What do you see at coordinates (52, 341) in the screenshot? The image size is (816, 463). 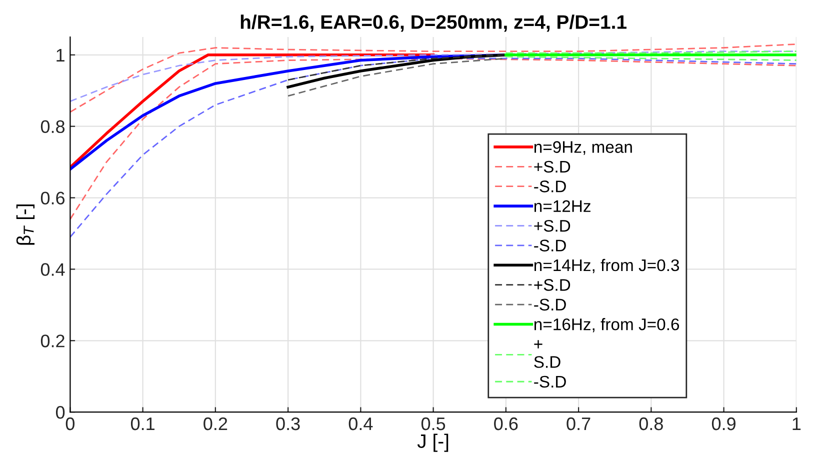 I see `y-tick-label: 0.2` at bounding box center [52, 341].